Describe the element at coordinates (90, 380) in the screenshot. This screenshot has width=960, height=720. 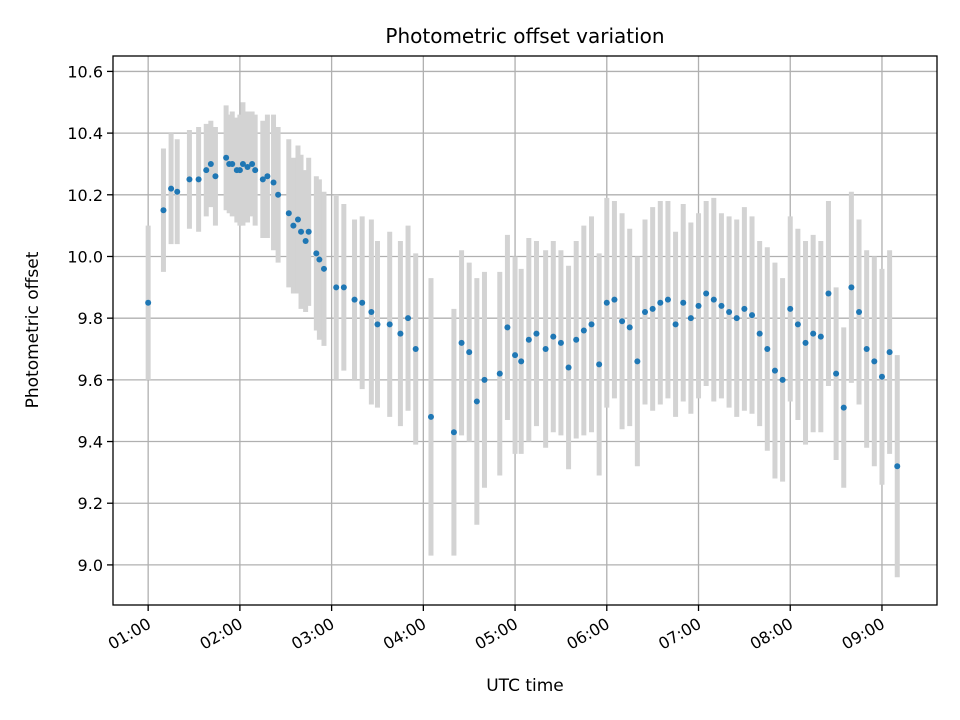
I see `y-tick-label: 9.6` at that location.